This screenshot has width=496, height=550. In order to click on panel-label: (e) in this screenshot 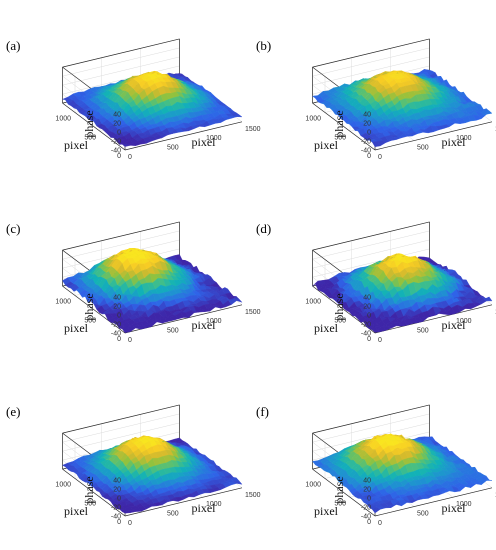, I will do `click(13, 411)`.